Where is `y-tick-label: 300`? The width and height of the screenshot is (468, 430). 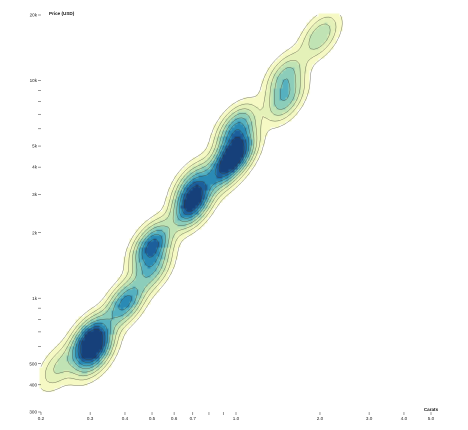
y-tick-label: 300 is located at coordinates (33, 412).